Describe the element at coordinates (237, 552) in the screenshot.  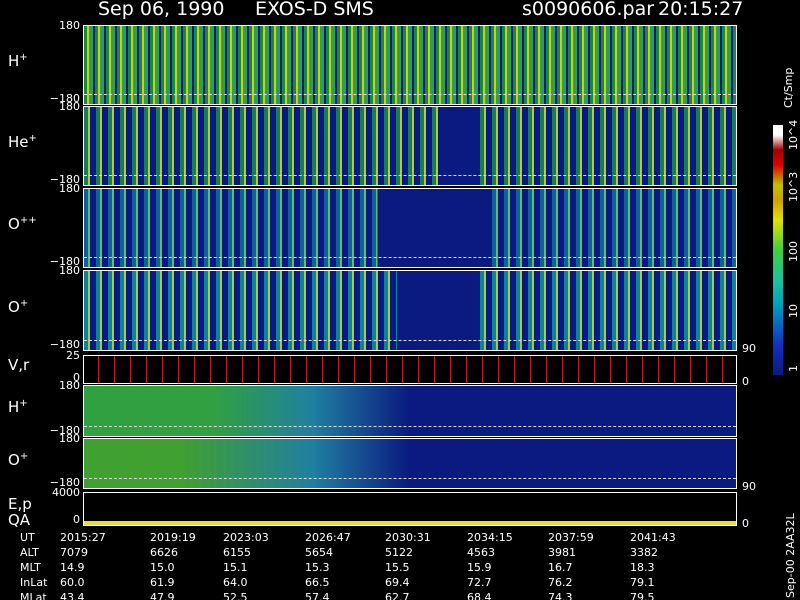
I see `table-cell: 6155` at that location.